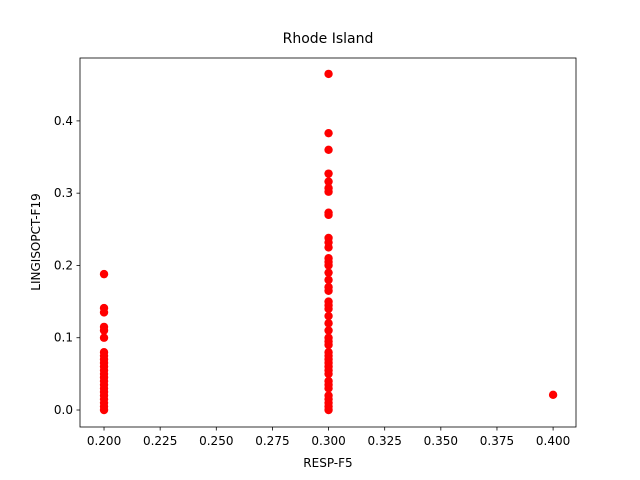  I want to click on x-tick-label: 0.275, so click(272, 441).